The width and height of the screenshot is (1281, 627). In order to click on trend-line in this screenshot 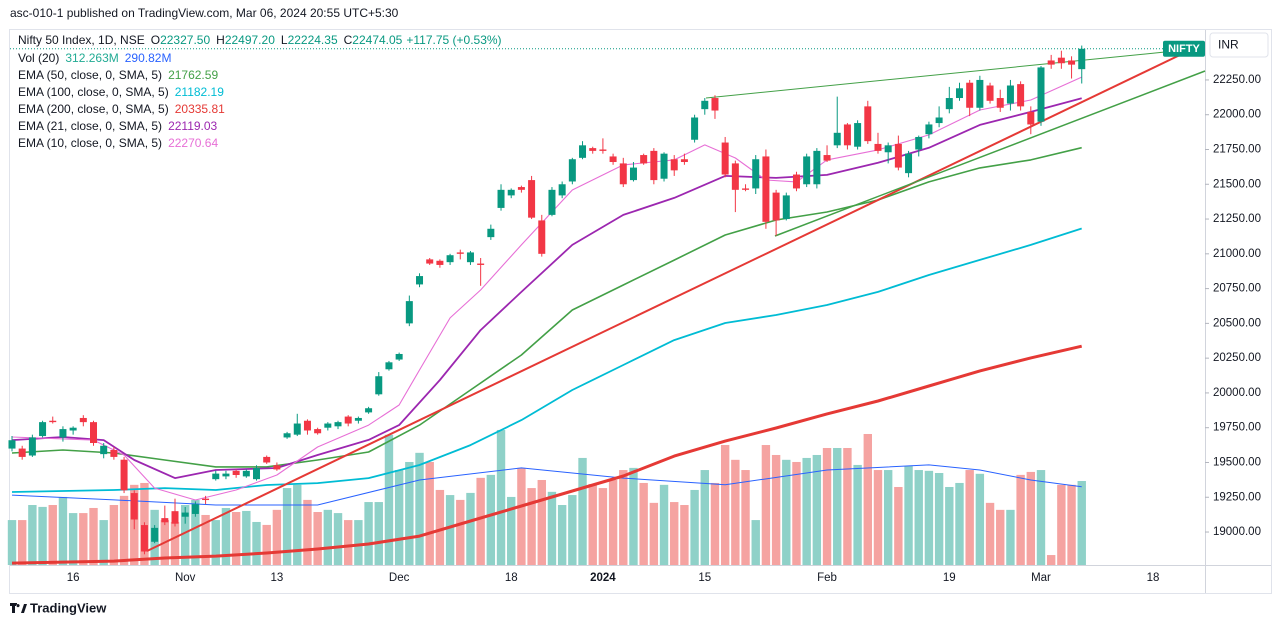, I will do `click(935, 75)`.